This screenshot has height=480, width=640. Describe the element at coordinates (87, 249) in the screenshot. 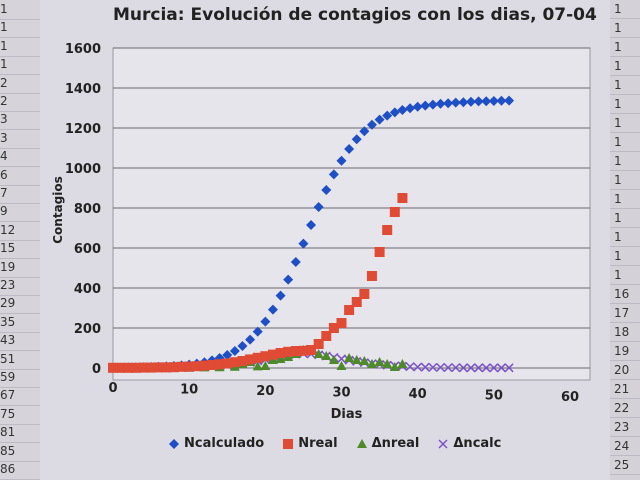

I see `y-tick-label: 600` at that location.